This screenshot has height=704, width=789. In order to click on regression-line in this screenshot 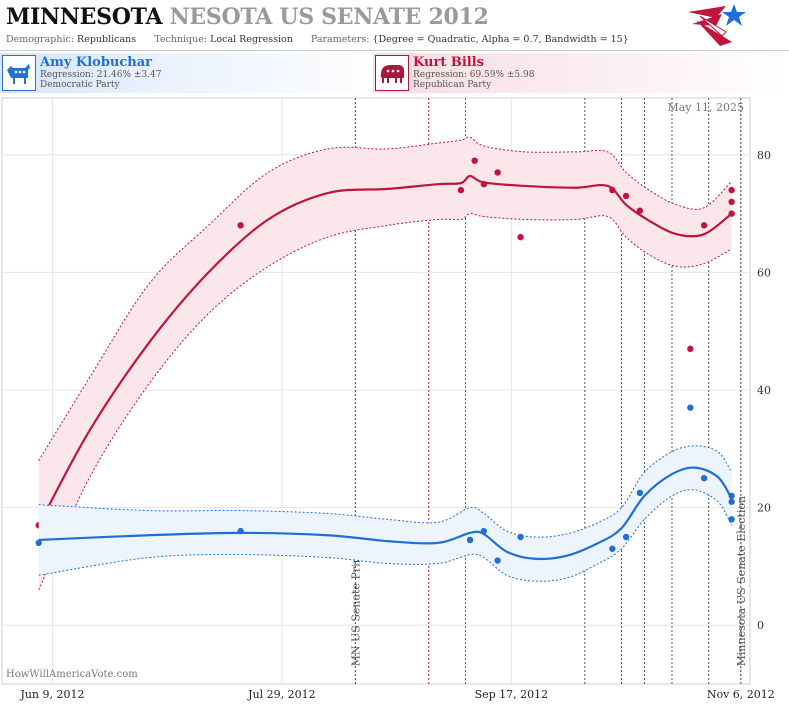, I will do `click(385, 513)`.